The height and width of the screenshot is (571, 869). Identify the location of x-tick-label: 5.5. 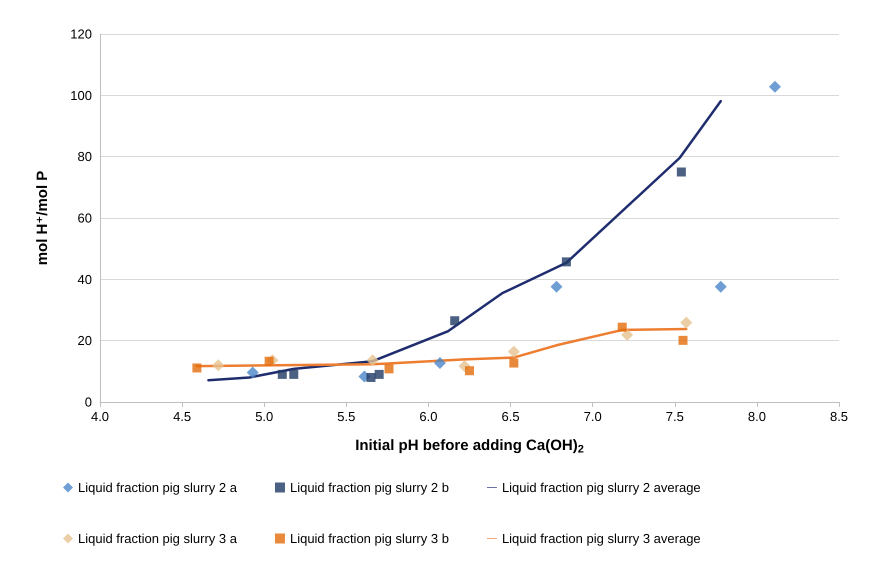
(346, 416).